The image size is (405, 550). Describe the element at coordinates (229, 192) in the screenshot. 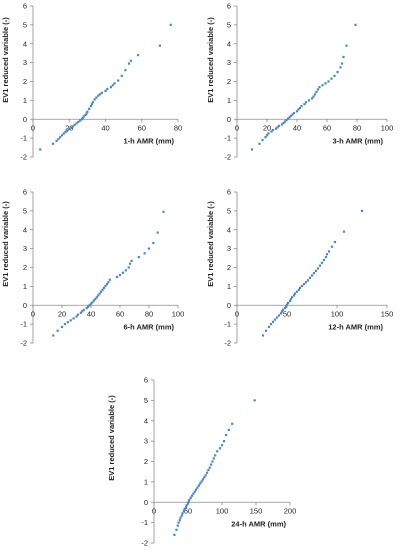

I see `y-tick-label: 6` at that location.